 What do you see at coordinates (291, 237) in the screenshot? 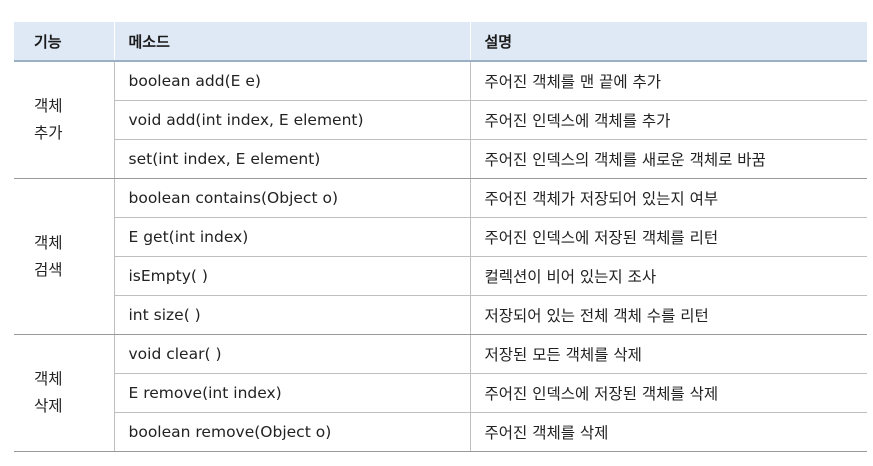
I see `method-cell: E get(int index)` at bounding box center [291, 237].